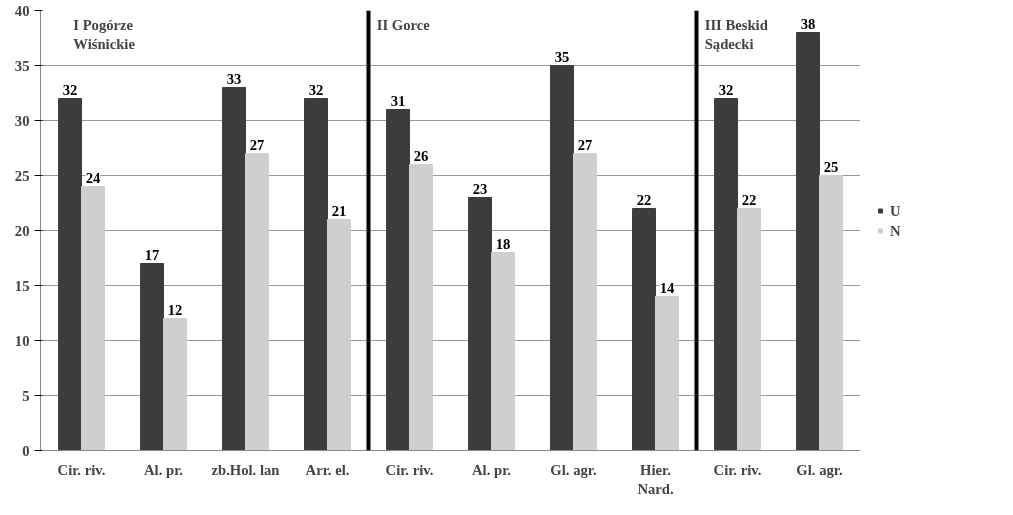 This screenshot has height=515, width=1013. I want to click on data-label: 24, so click(93, 177).